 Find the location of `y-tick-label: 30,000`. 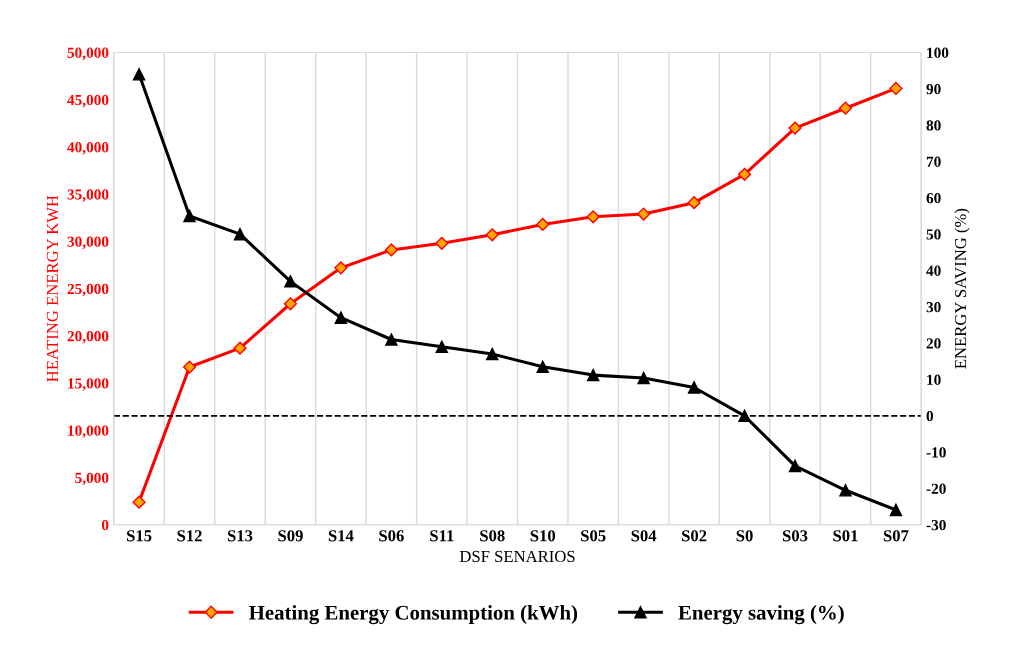

y-tick-label: 30,000 is located at coordinates (88, 243).